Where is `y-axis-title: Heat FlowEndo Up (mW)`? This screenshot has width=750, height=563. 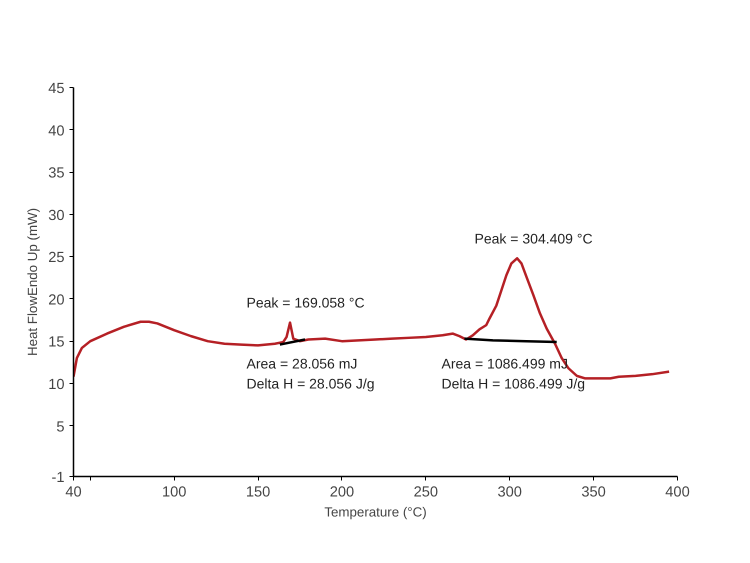
y-axis-title: Heat FlowEndo Up (mW) is located at coordinates (32, 282).